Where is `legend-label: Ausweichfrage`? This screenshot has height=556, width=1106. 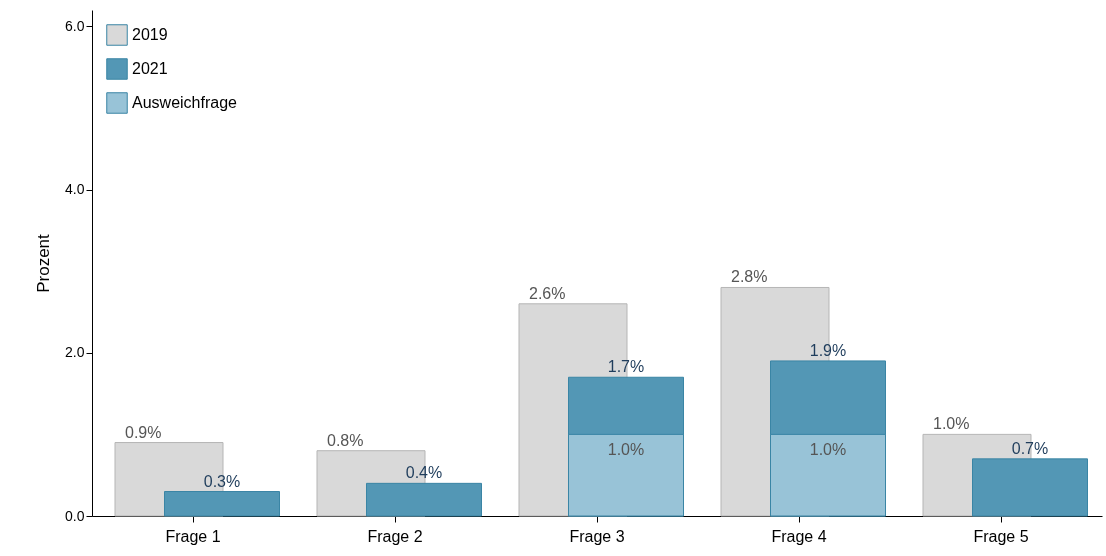 legend-label: Ausweichfrage is located at coordinates (185, 102).